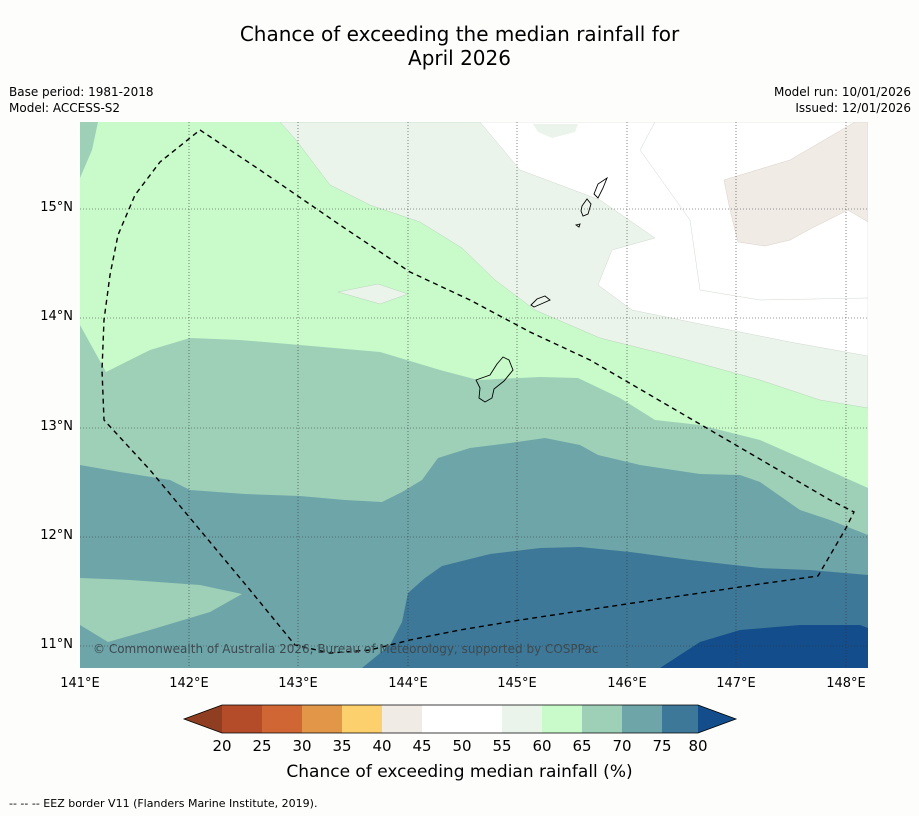 This screenshot has width=919, height=816. What do you see at coordinates (494, 379) in the screenshot?
I see `island-guam` at bounding box center [494, 379].